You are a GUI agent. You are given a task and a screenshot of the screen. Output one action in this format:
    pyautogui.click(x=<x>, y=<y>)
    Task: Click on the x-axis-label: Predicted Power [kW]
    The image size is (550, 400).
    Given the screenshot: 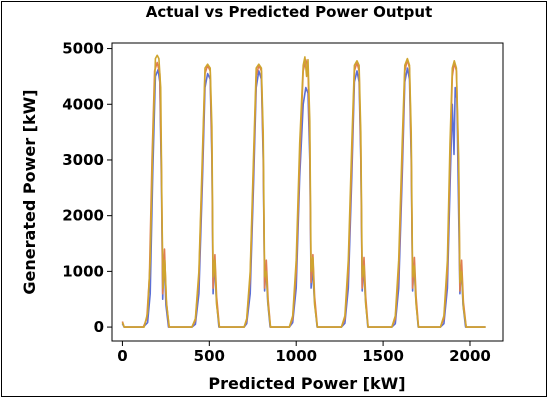 What is the action you would take?
    pyautogui.click(x=306, y=383)
    